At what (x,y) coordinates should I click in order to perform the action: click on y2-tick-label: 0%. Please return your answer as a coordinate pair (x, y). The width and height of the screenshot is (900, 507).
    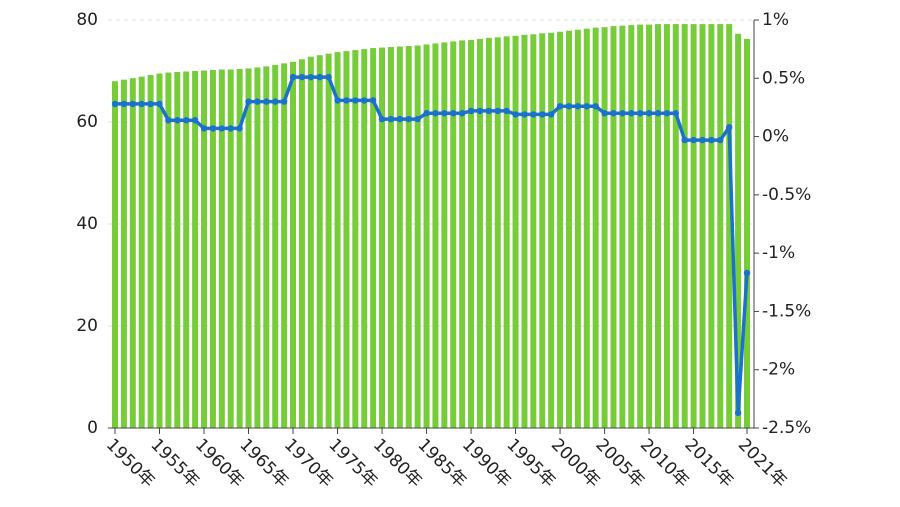
    Looking at the image, I should click on (775, 137).